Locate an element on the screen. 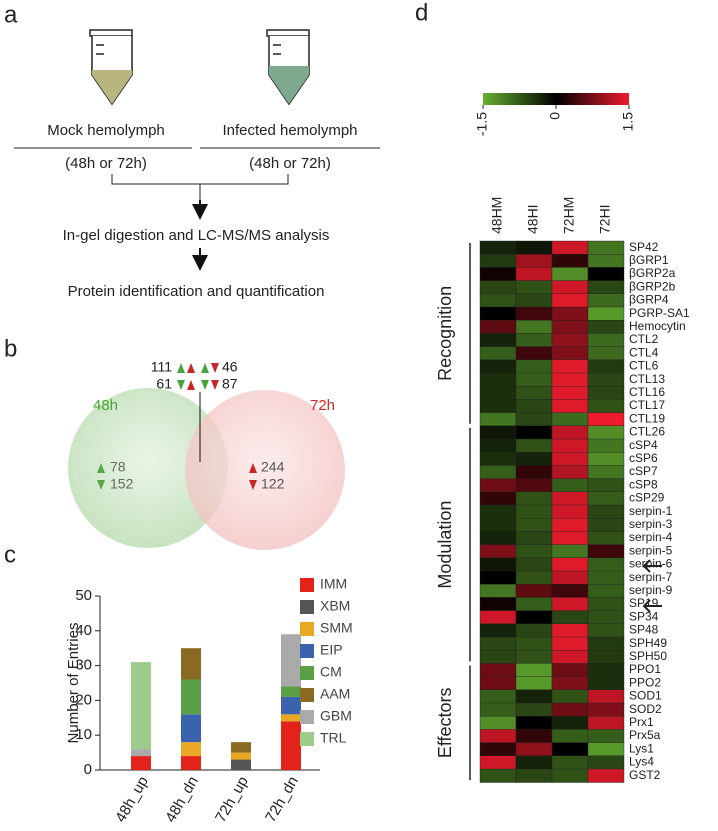  venn-label: 48h is located at coordinates (105, 405).